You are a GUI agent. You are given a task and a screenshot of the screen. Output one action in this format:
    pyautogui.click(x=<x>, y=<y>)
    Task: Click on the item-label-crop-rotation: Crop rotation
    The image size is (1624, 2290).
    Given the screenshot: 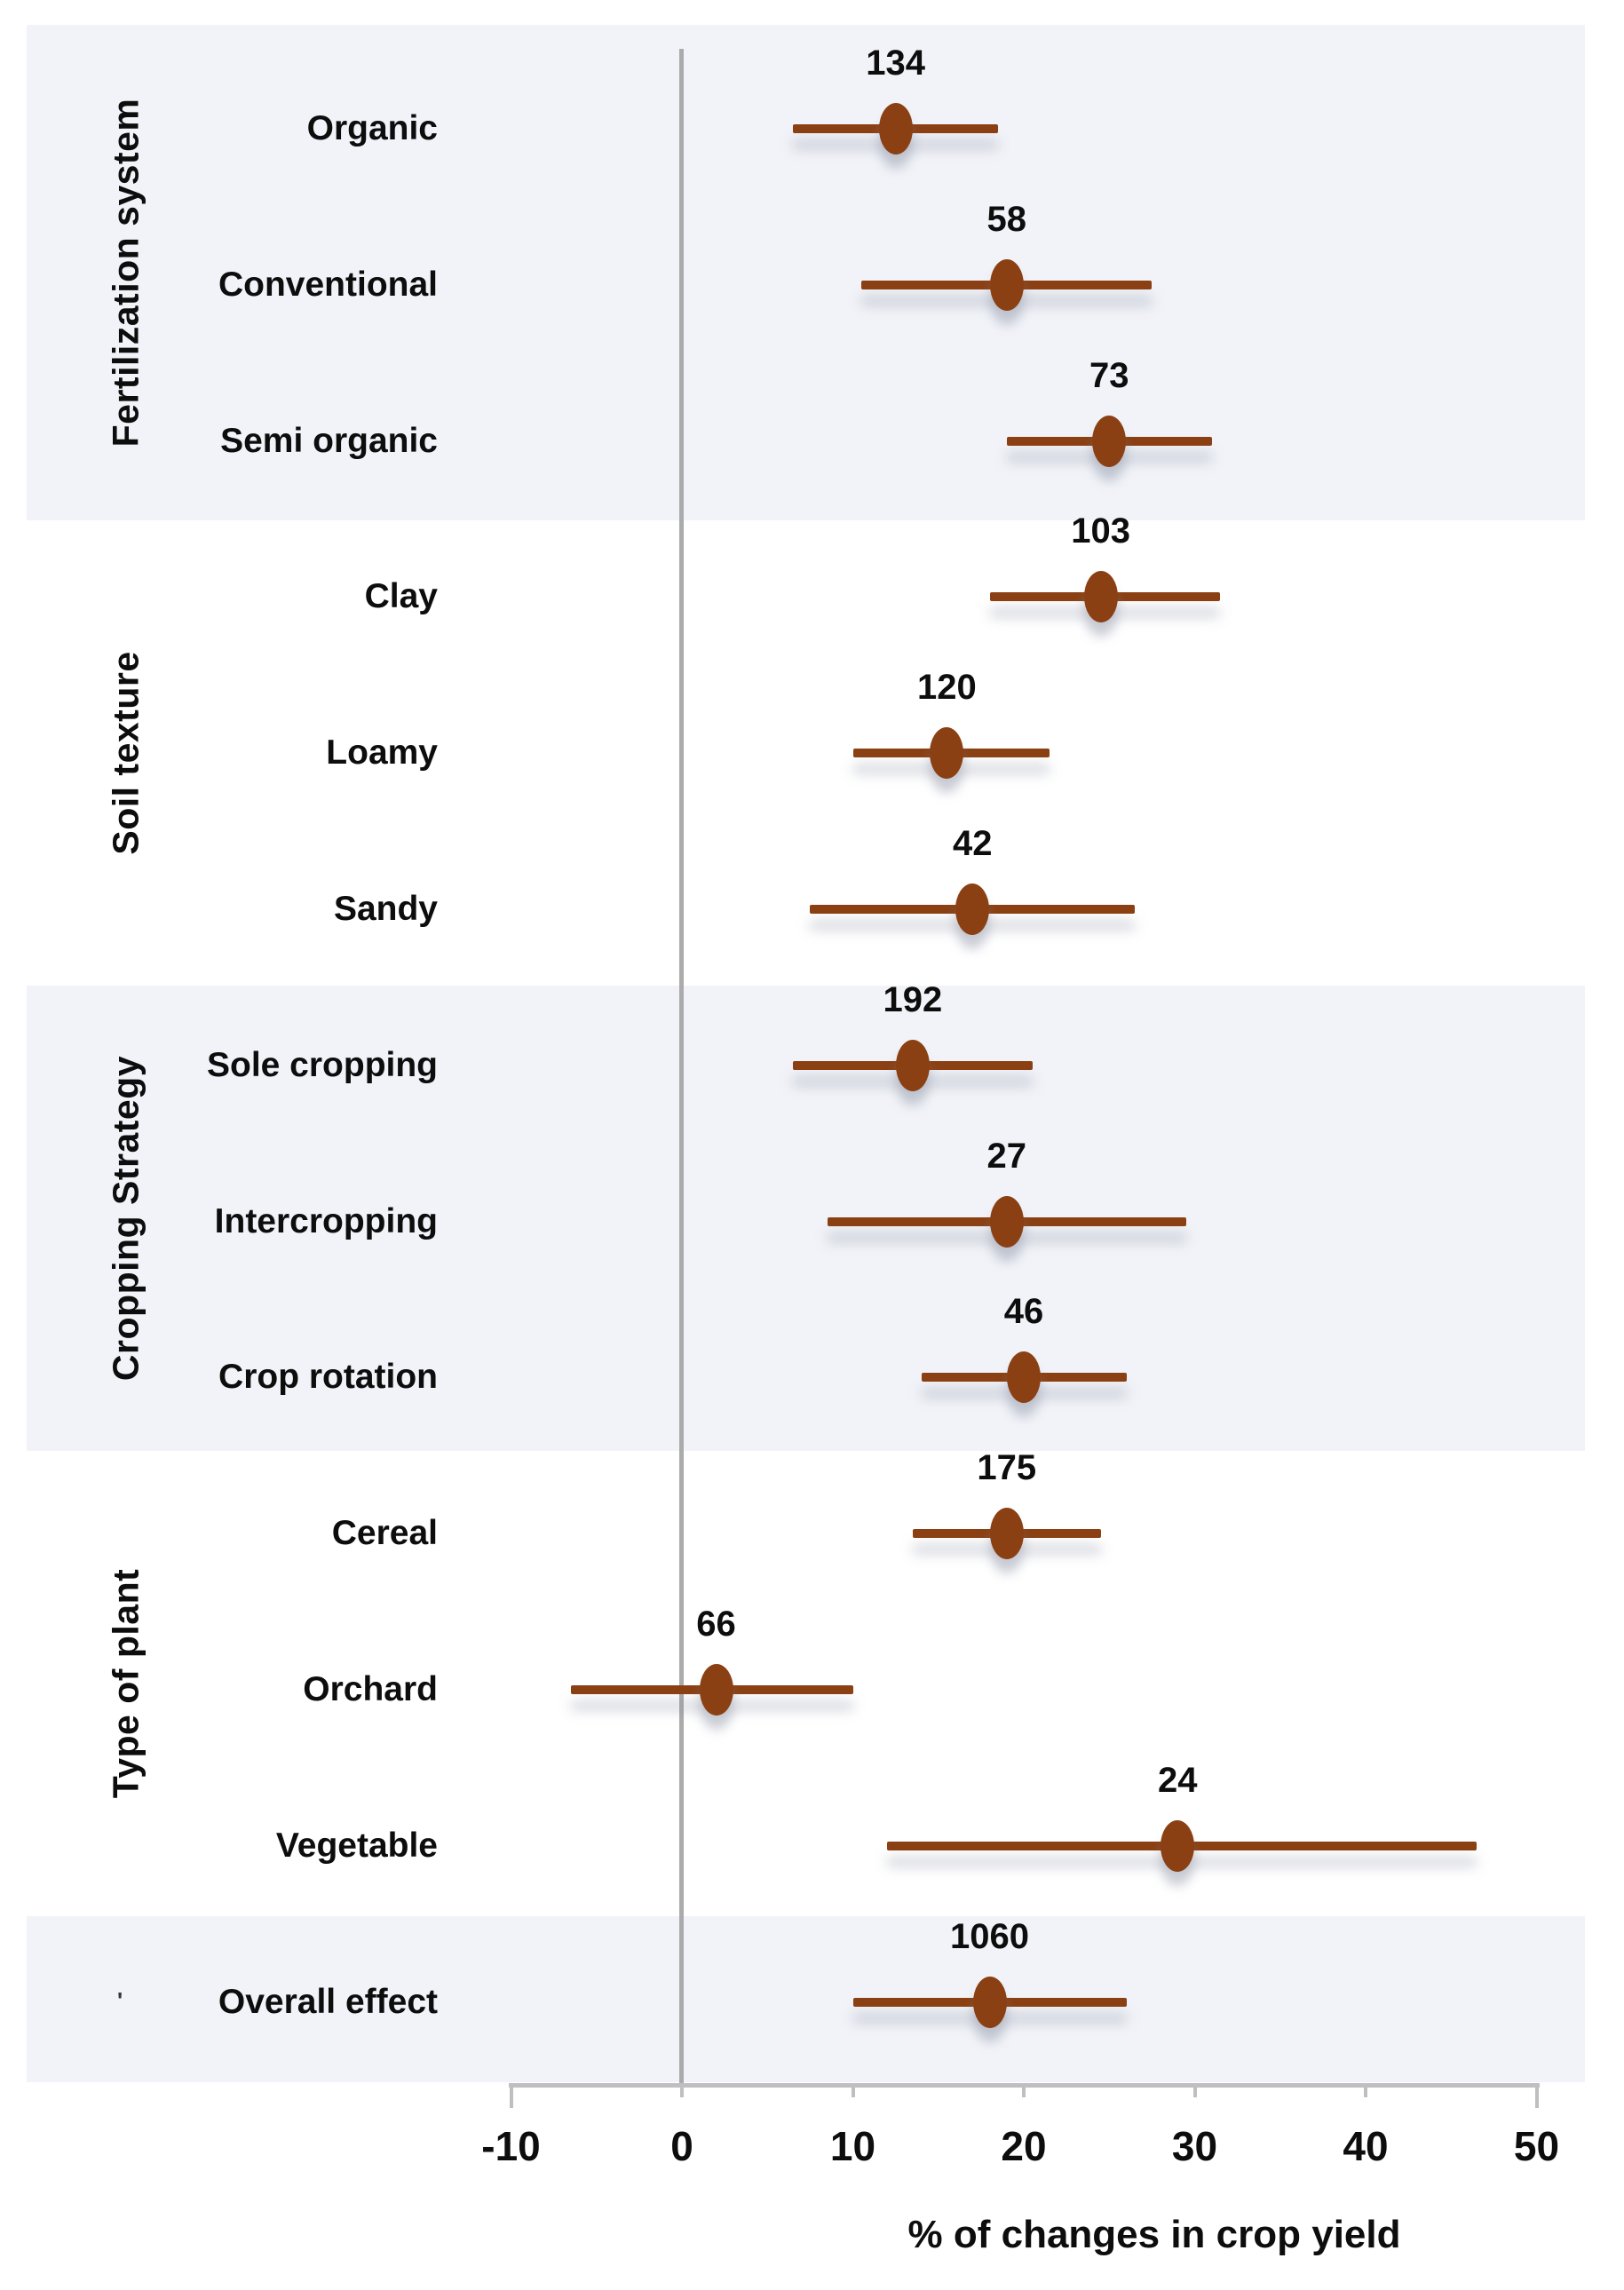 What is the action you would take?
    pyautogui.click(x=328, y=1377)
    